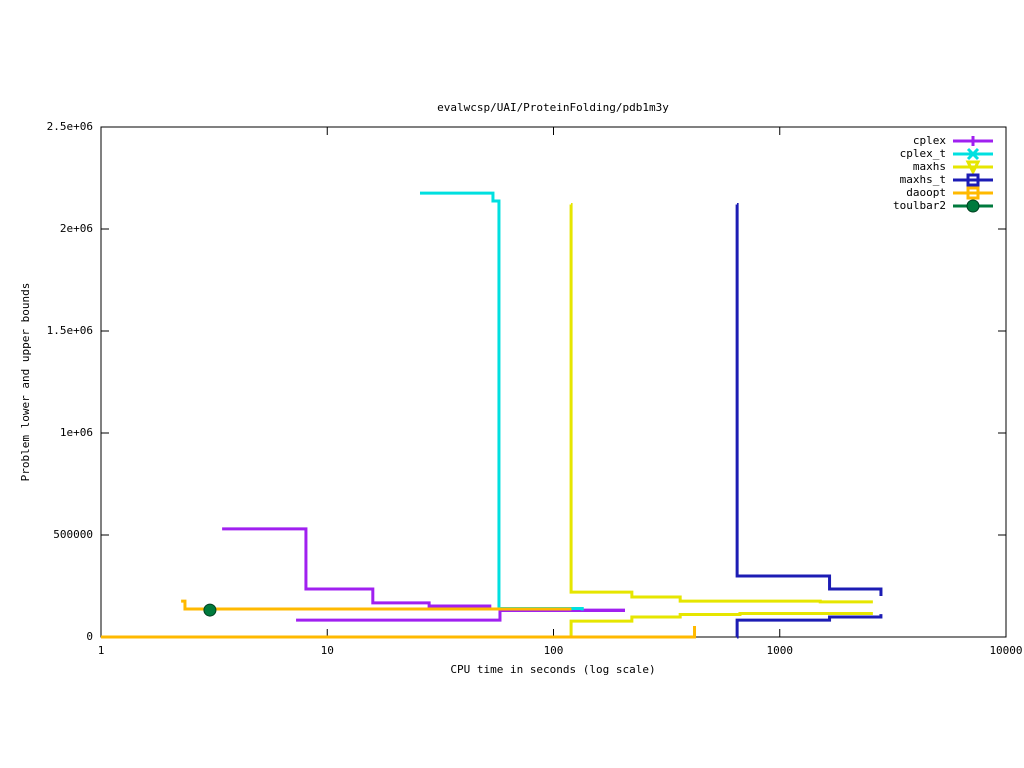 Image resolution: width=1024 pixels, height=768 pixels. Describe the element at coordinates (76, 432) in the screenshot. I see `y-tick-label: 1e+06` at that location.